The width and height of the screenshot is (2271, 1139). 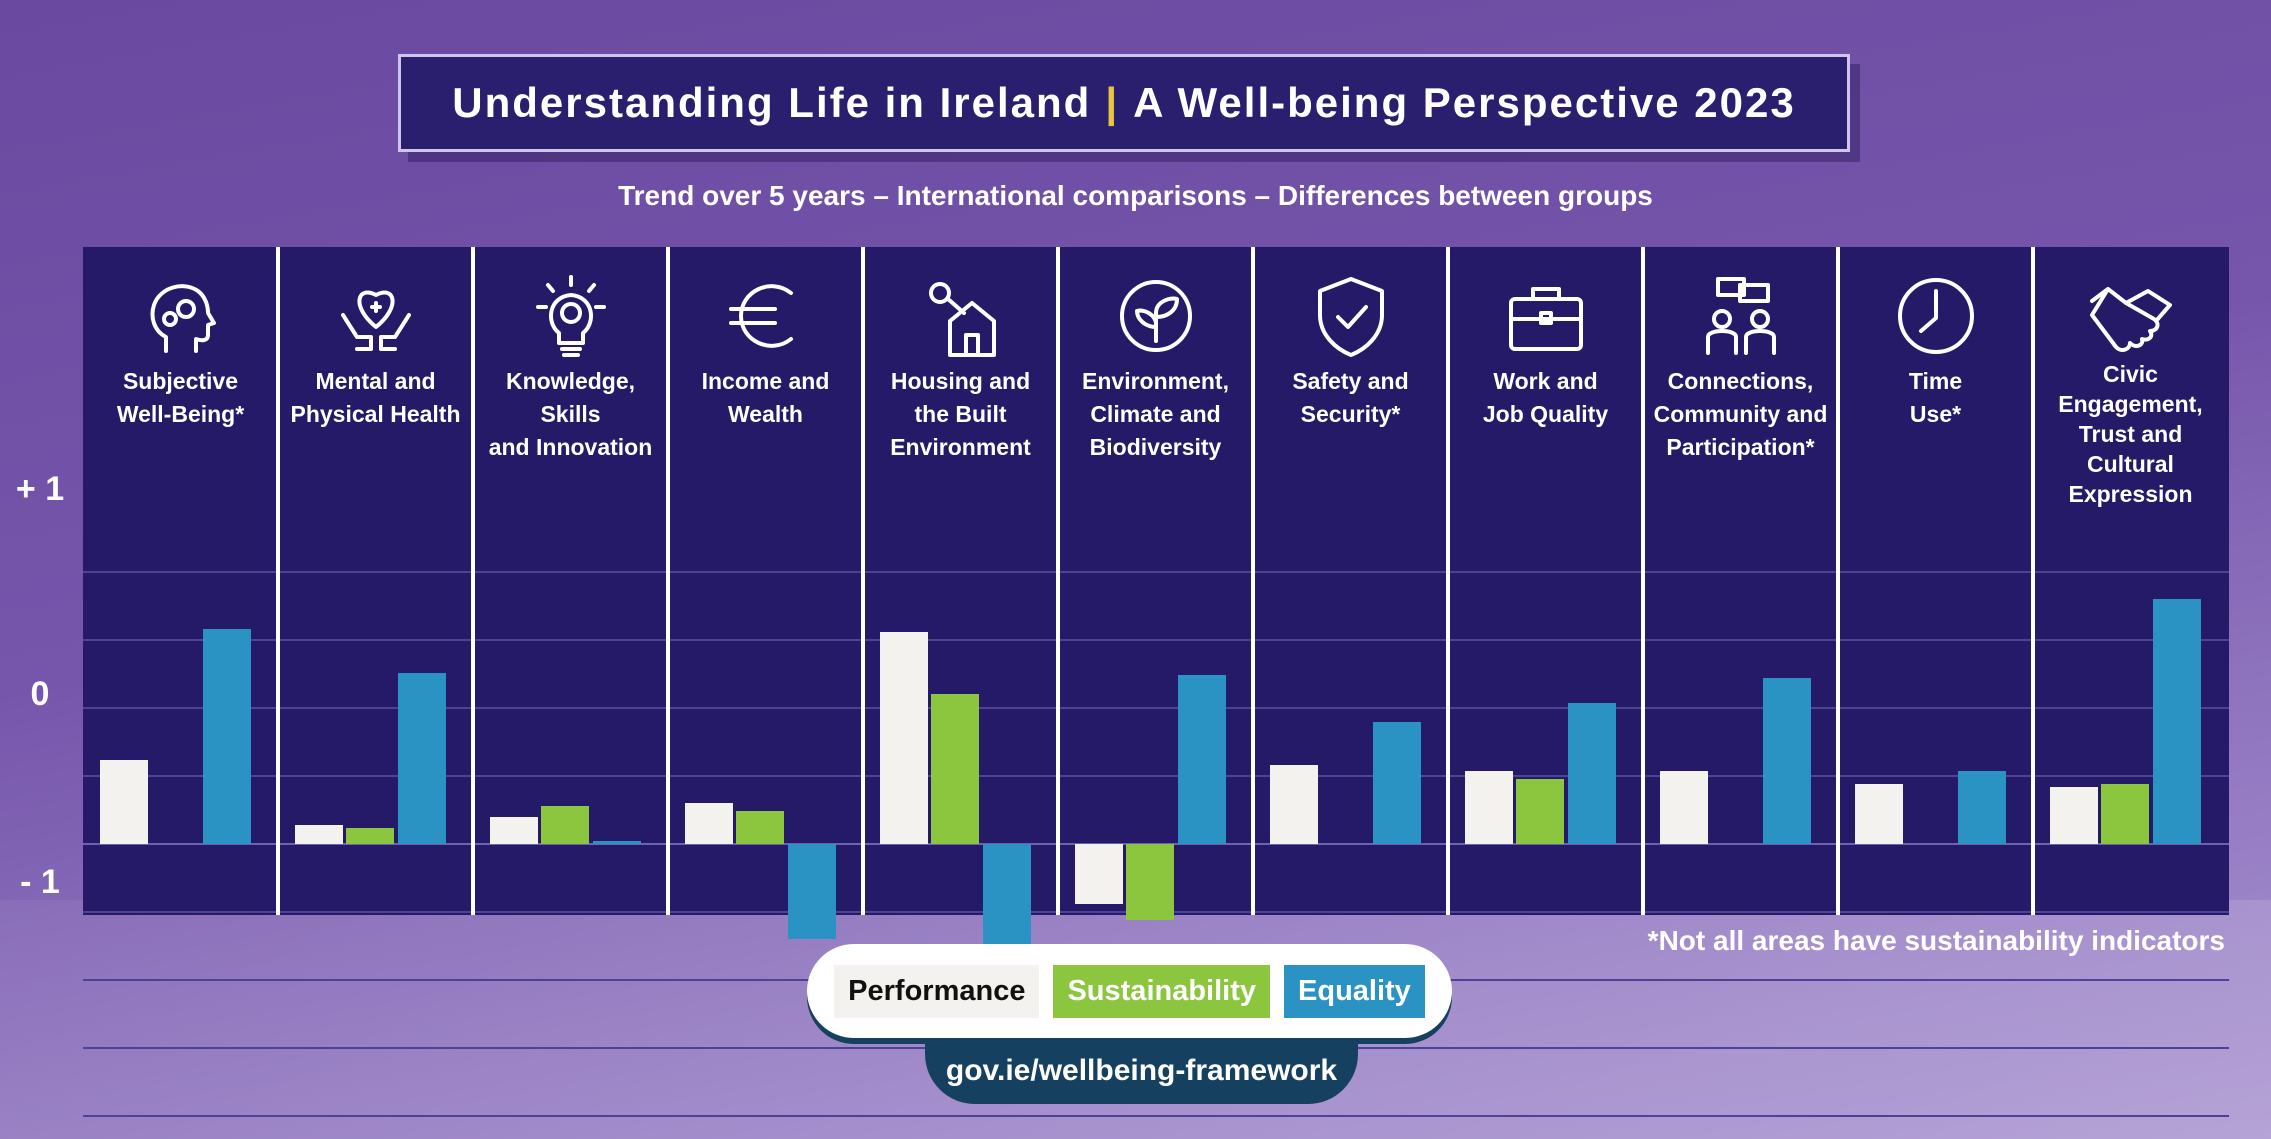 I want to click on euro-icon, so click(x=766, y=316).